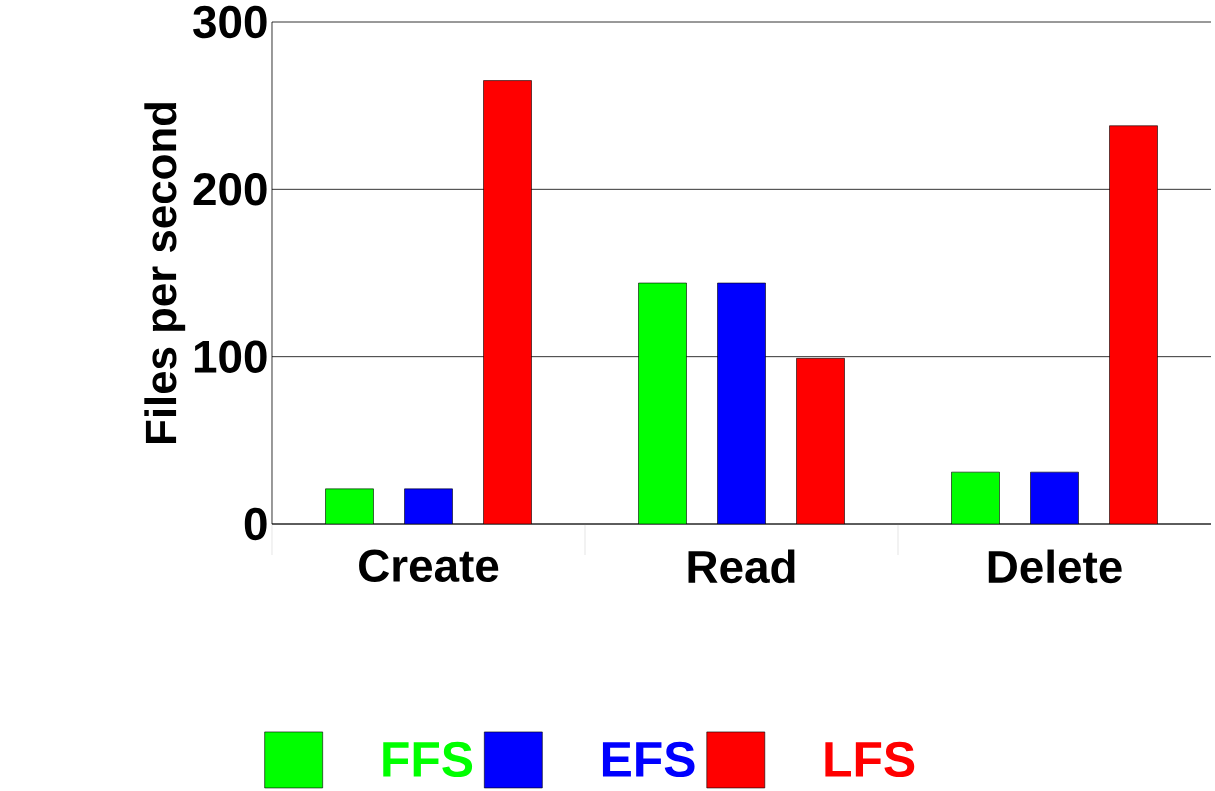  Describe the element at coordinates (1055, 566) in the screenshot. I see `x-tick-label: Delete` at that location.